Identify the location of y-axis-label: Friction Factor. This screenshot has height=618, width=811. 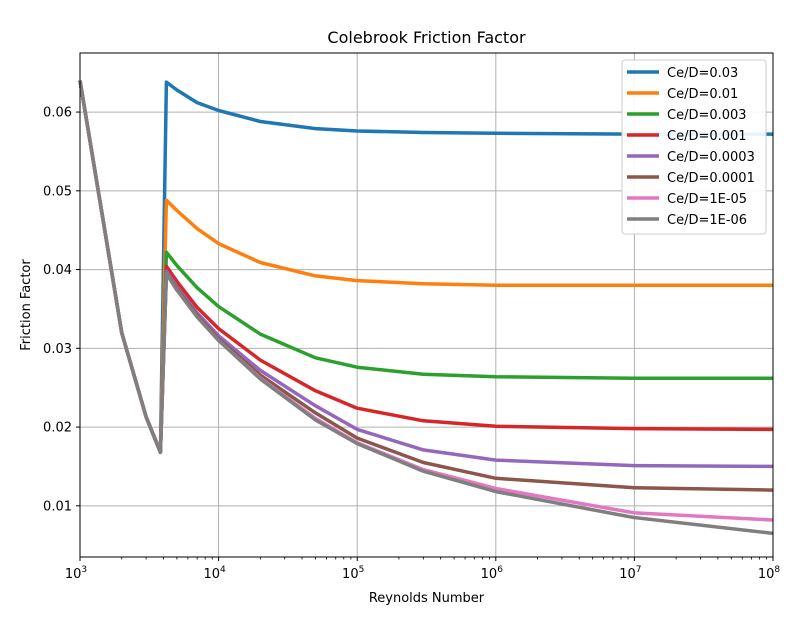
(26, 305).